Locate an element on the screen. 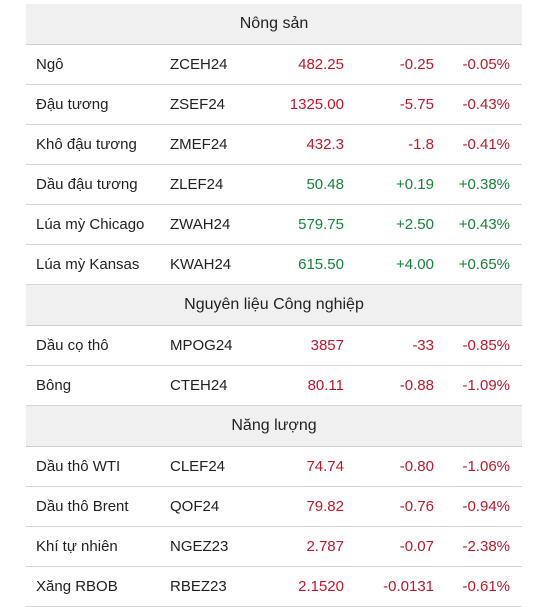 The height and width of the screenshot is (607, 556). percent-change: -0.94% is located at coordinates (486, 506).